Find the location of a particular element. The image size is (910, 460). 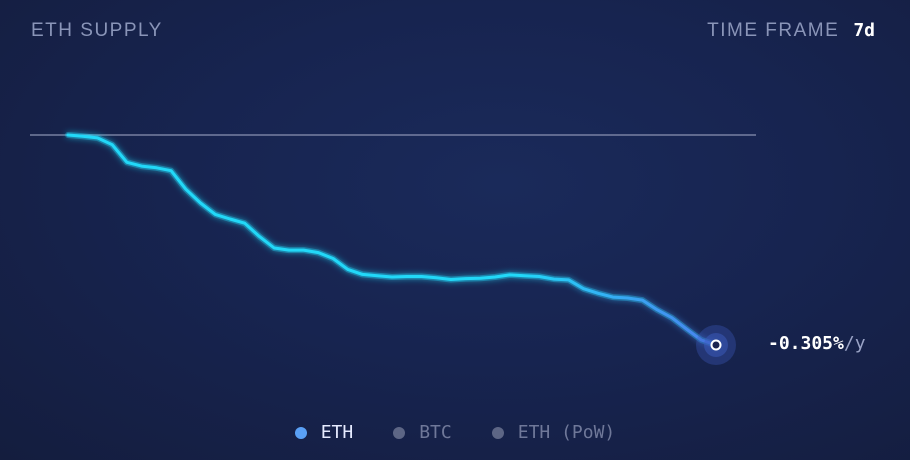

chart-legend: ETH BTC ETH (PoW) is located at coordinates (455, 432).